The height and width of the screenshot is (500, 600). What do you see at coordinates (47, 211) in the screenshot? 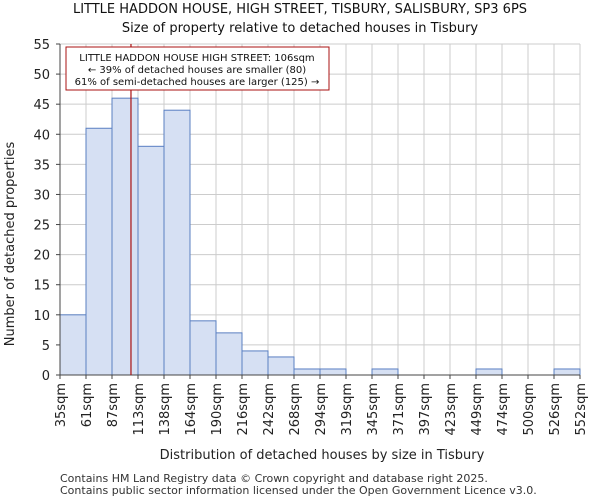
I see `y-axis: 0 5 10 15 20 25 30 35 40 45 50 55` at bounding box center [47, 211].